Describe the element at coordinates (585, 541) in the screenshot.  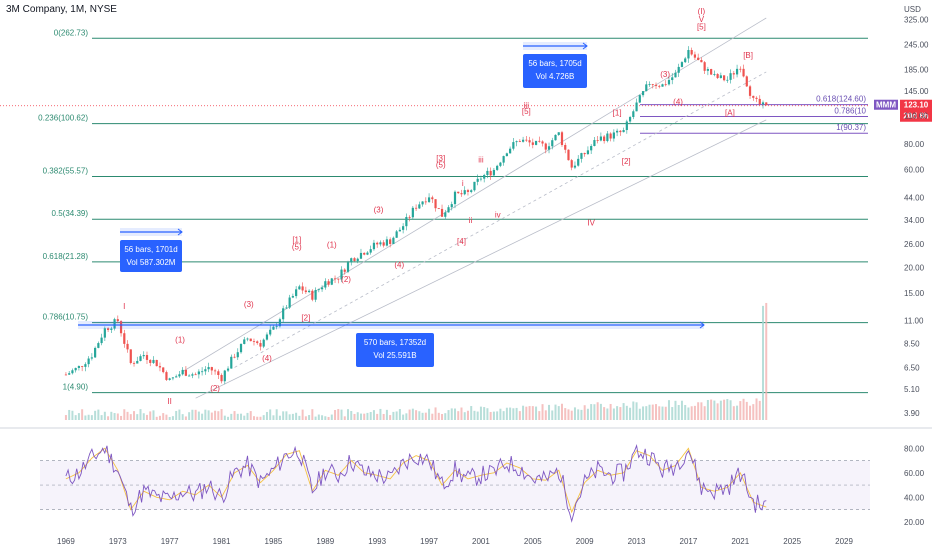
I see `year-tick-label: 2009` at that location.